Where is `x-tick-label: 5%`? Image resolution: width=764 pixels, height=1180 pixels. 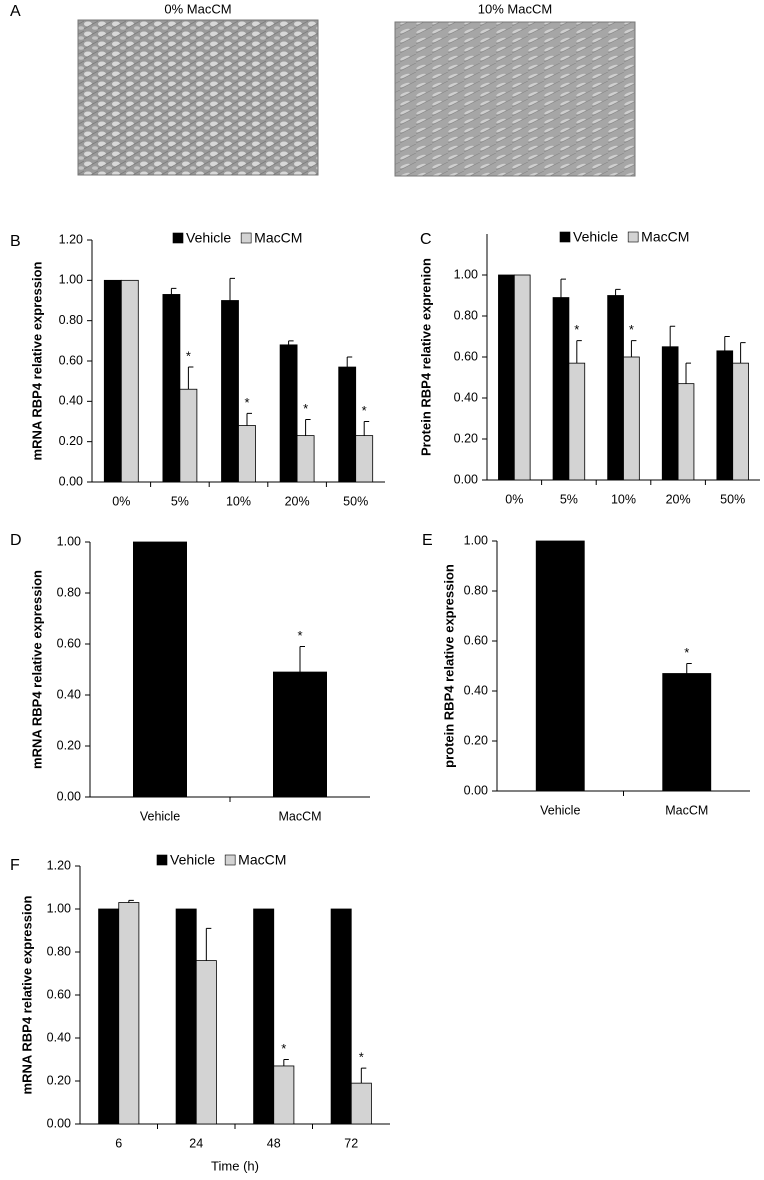
x-tick-label: 5% is located at coordinates (180, 501).